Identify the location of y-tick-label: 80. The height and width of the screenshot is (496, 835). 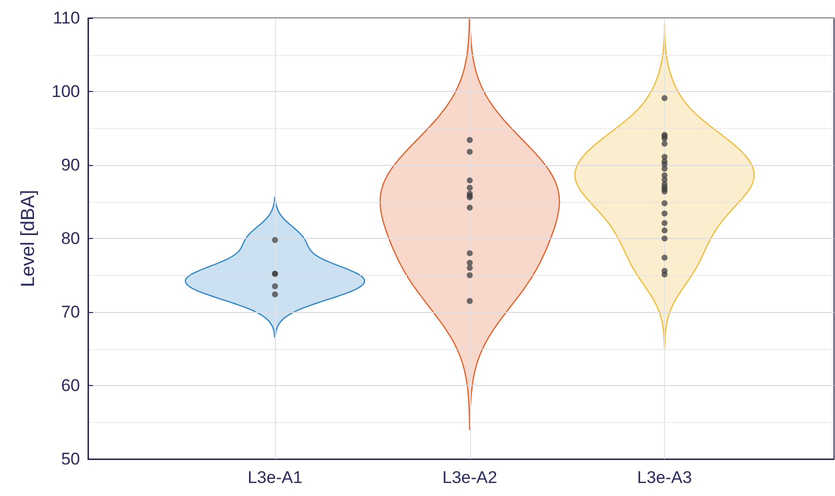
(70, 238).